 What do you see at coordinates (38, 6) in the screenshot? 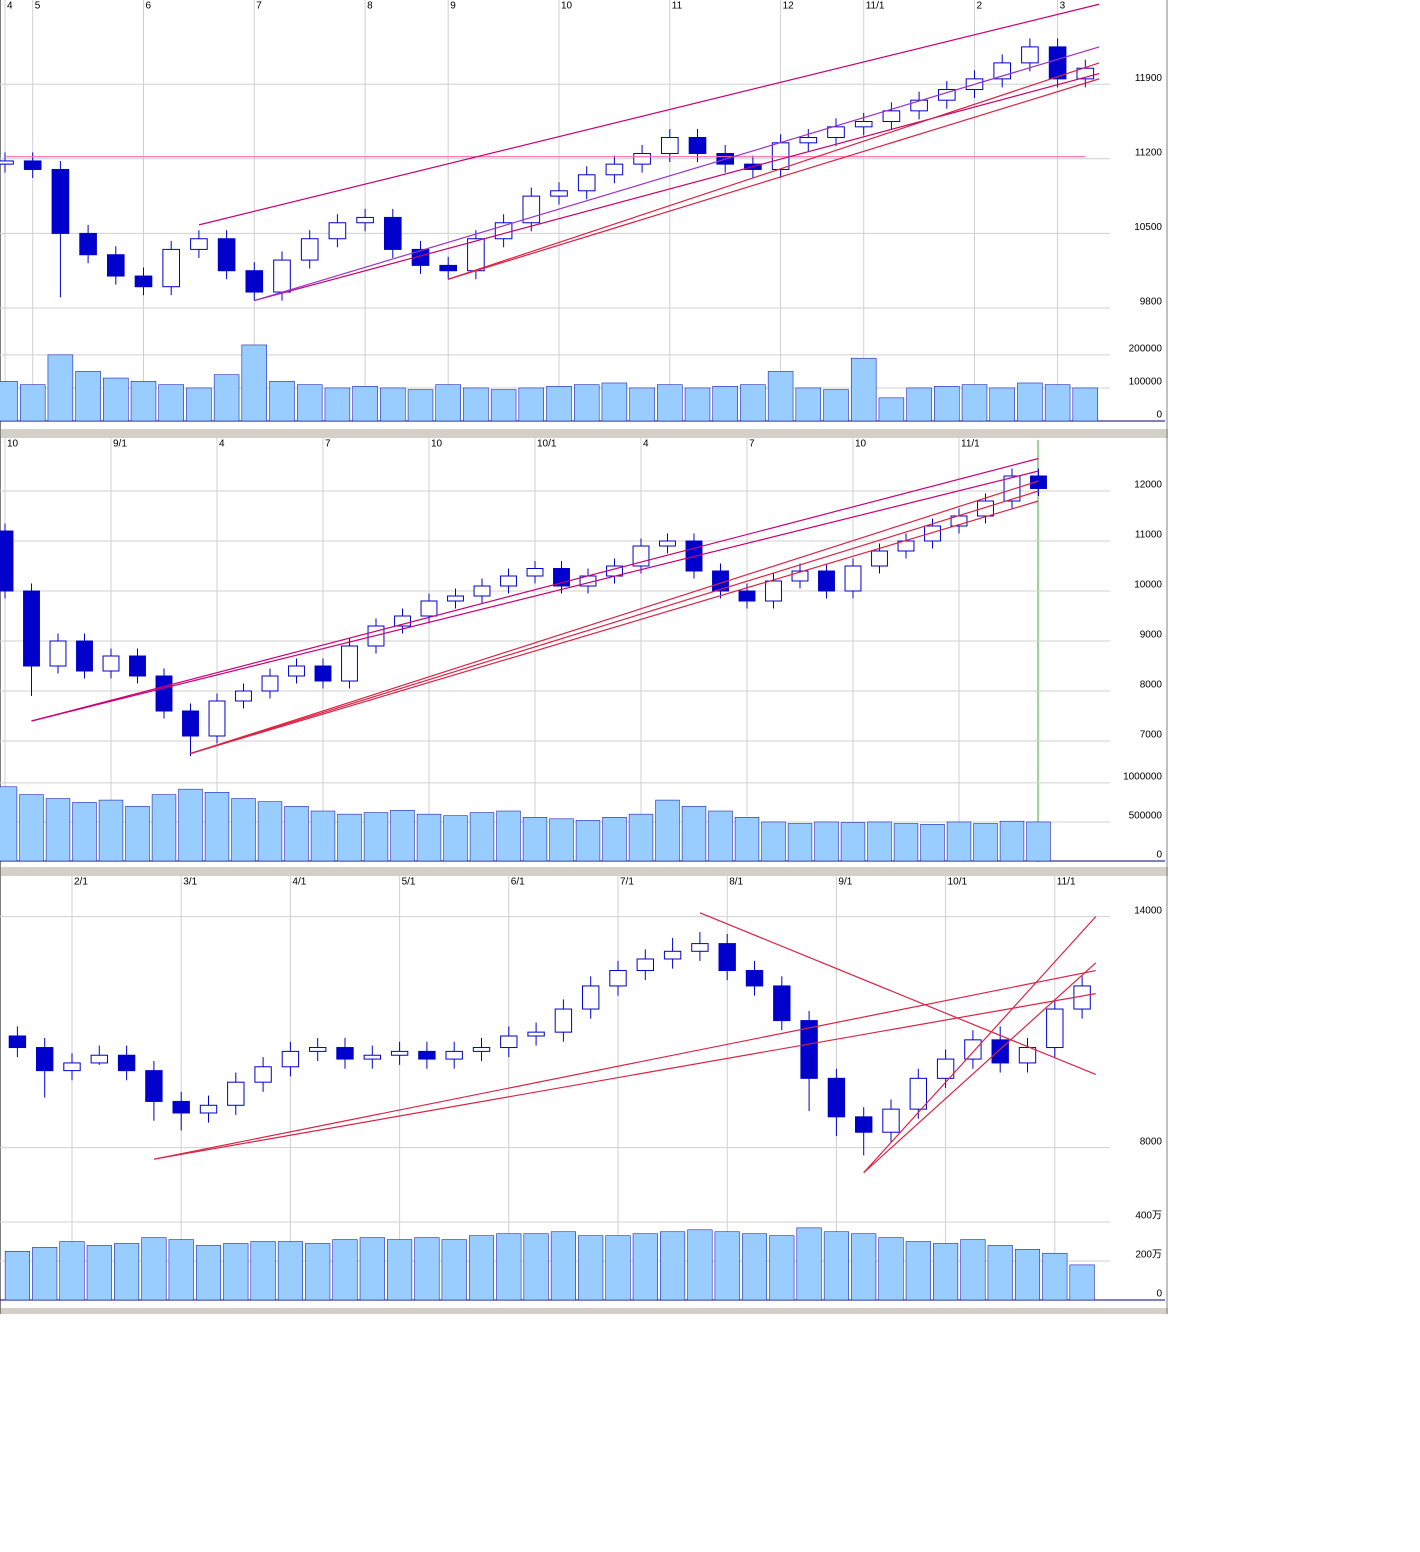
I see `x-tick-label: 5` at bounding box center [38, 6].